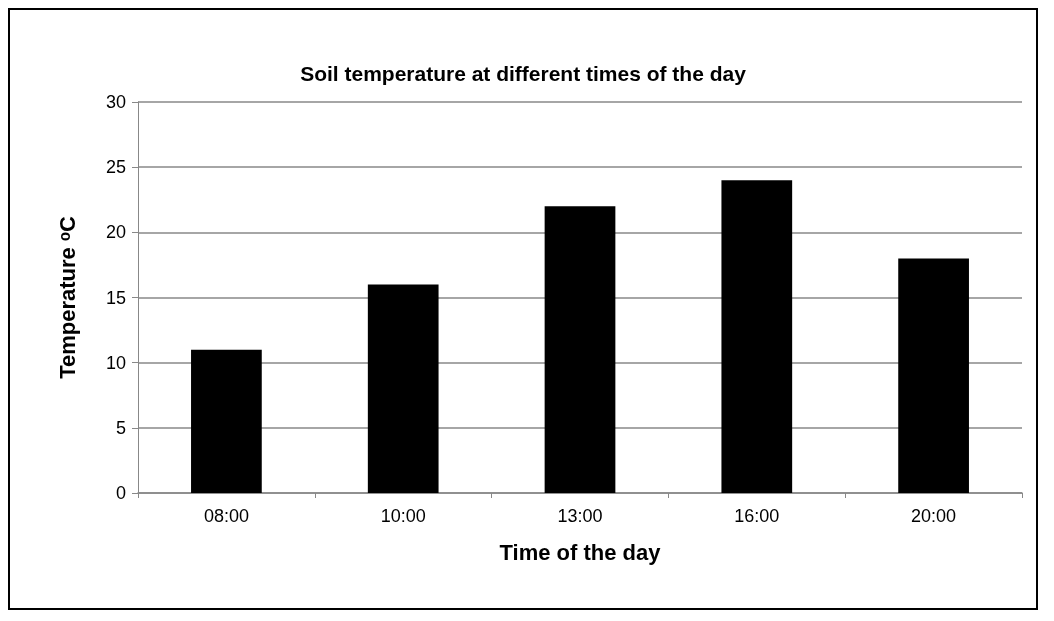 The height and width of the screenshot is (621, 1054). Describe the element at coordinates (120, 427) in the screenshot. I see `y-tick-label: 5` at that location.